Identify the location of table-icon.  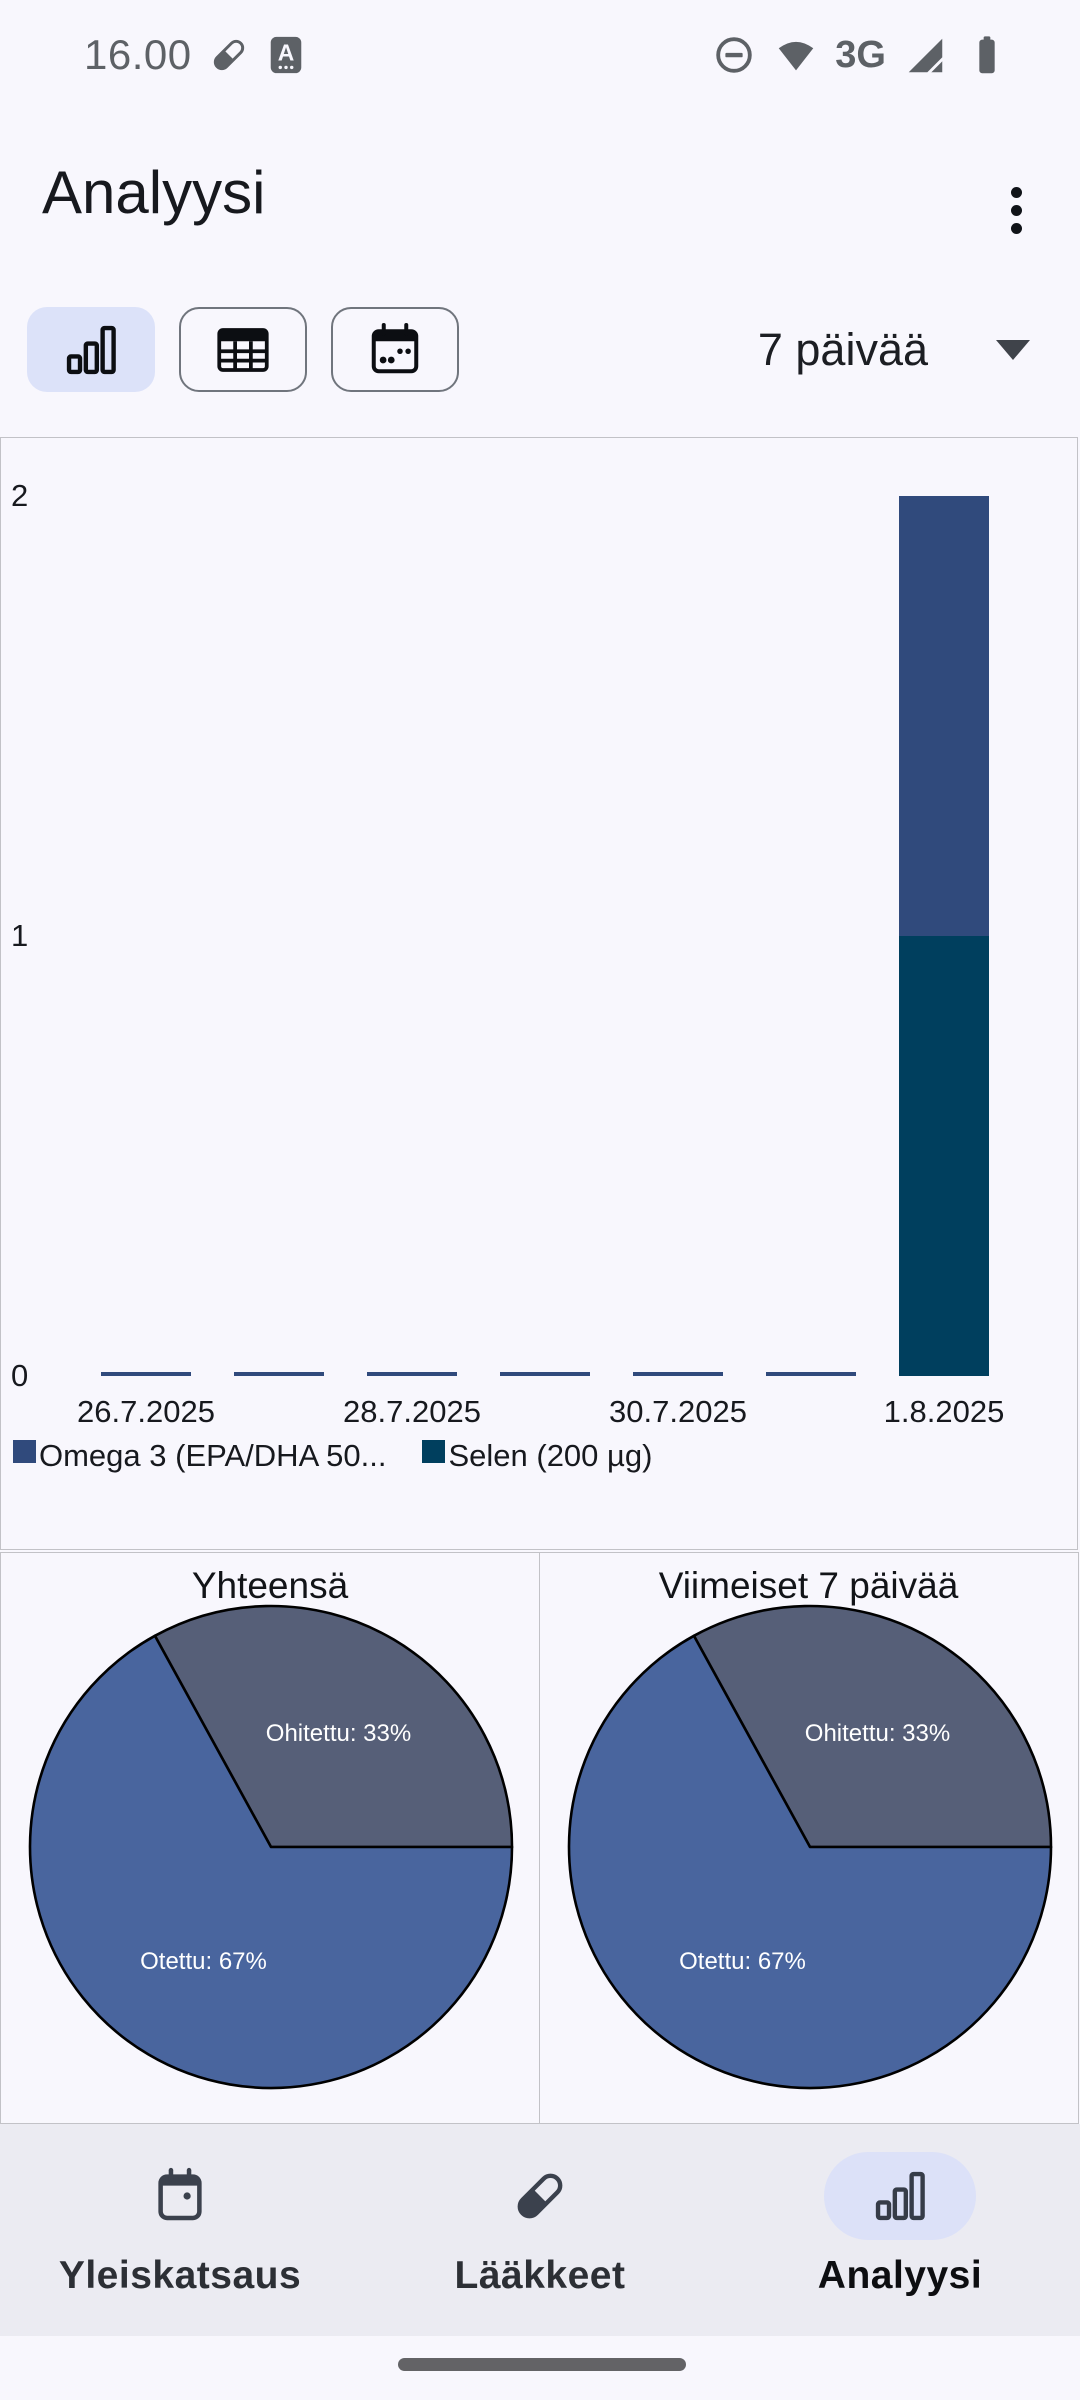
(243, 349).